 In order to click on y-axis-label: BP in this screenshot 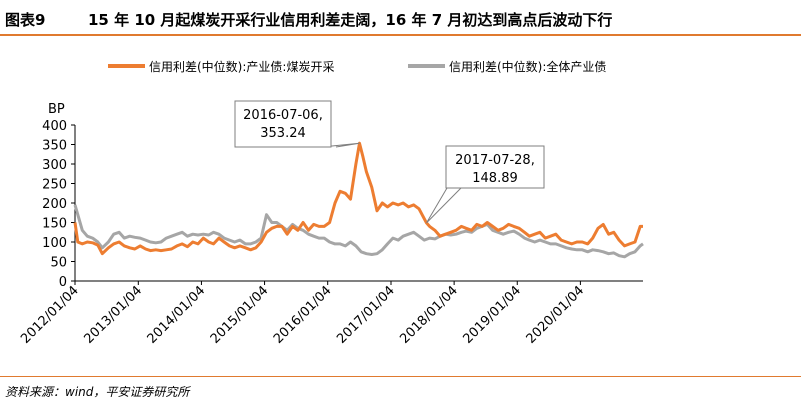, I will do `click(56, 109)`.